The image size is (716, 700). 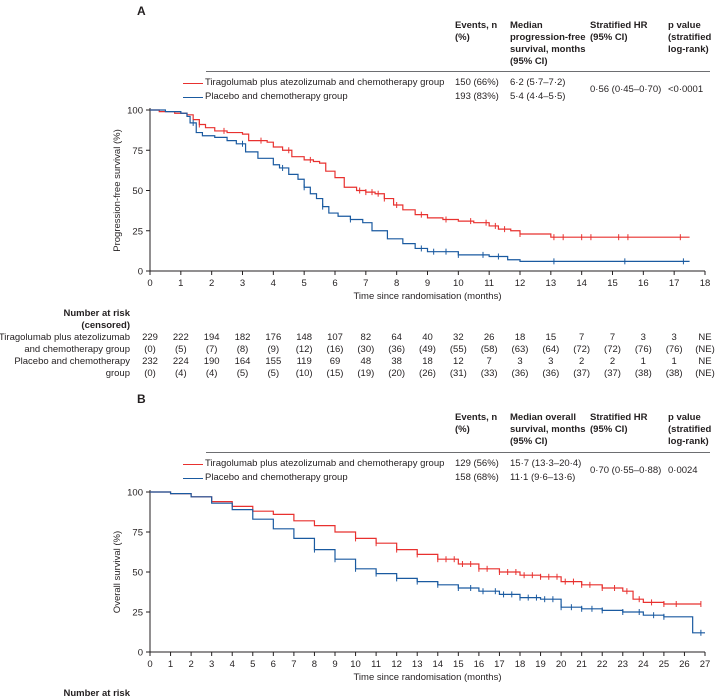 I want to click on tira-median: 6·2 (5·7–7·2), so click(x=538, y=82).